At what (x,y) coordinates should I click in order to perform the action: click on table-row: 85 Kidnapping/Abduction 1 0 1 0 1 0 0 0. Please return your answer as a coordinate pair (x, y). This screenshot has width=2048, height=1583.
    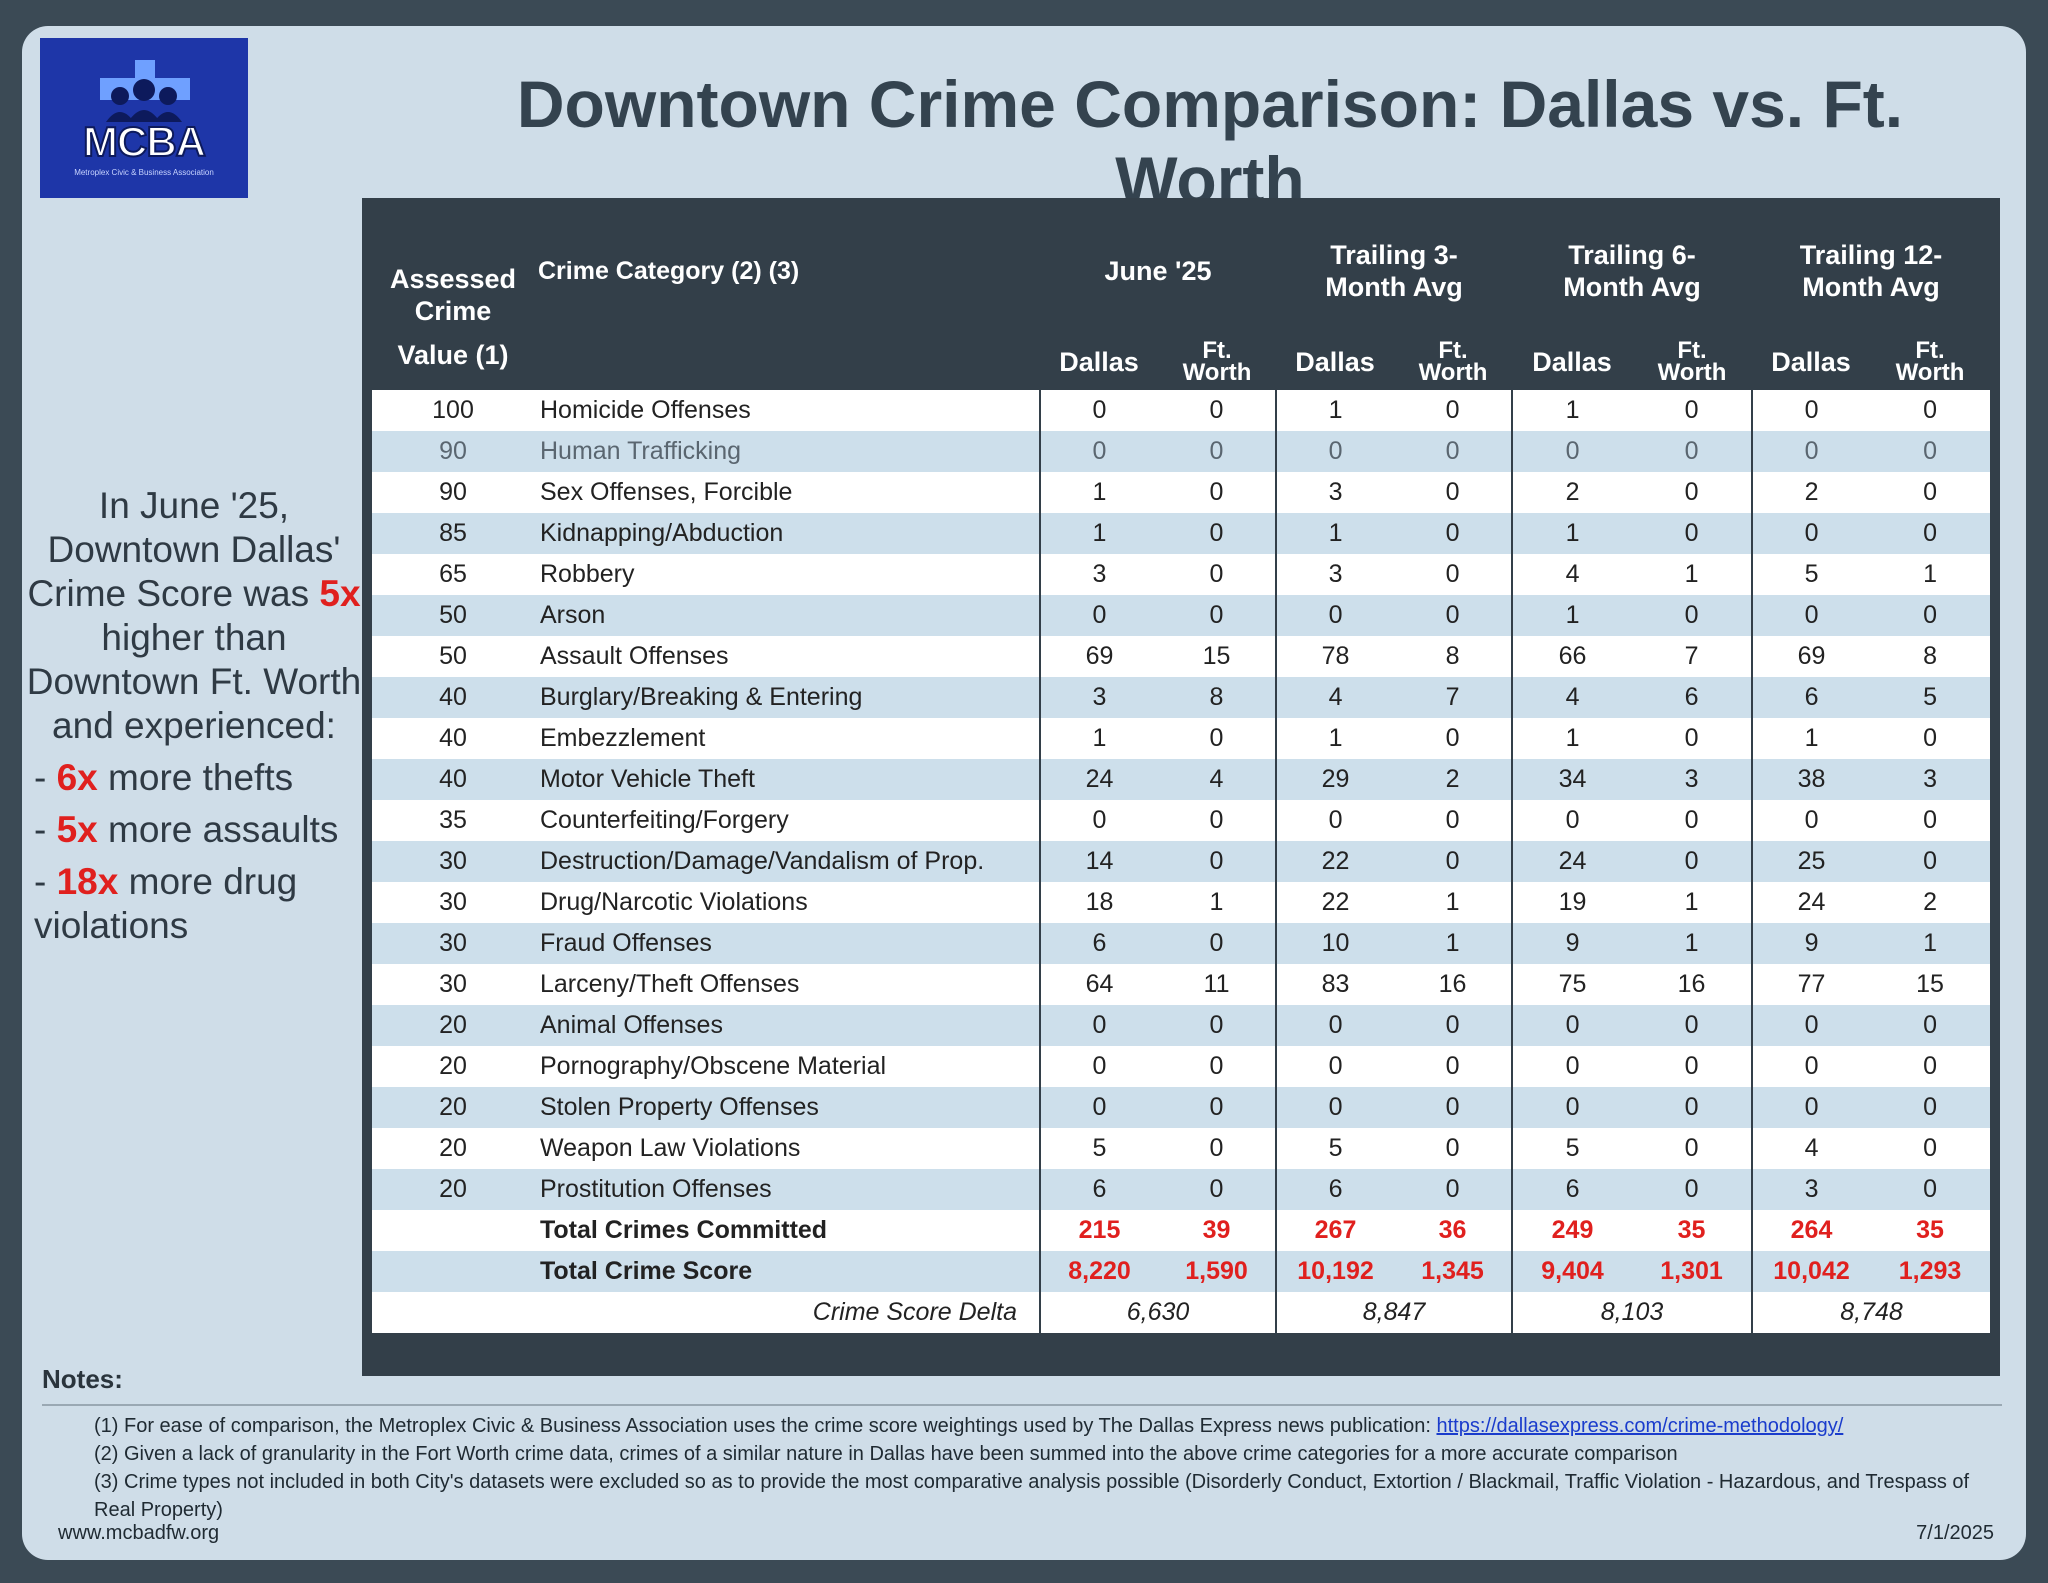
    Looking at the image, I should click on (1181, 533).